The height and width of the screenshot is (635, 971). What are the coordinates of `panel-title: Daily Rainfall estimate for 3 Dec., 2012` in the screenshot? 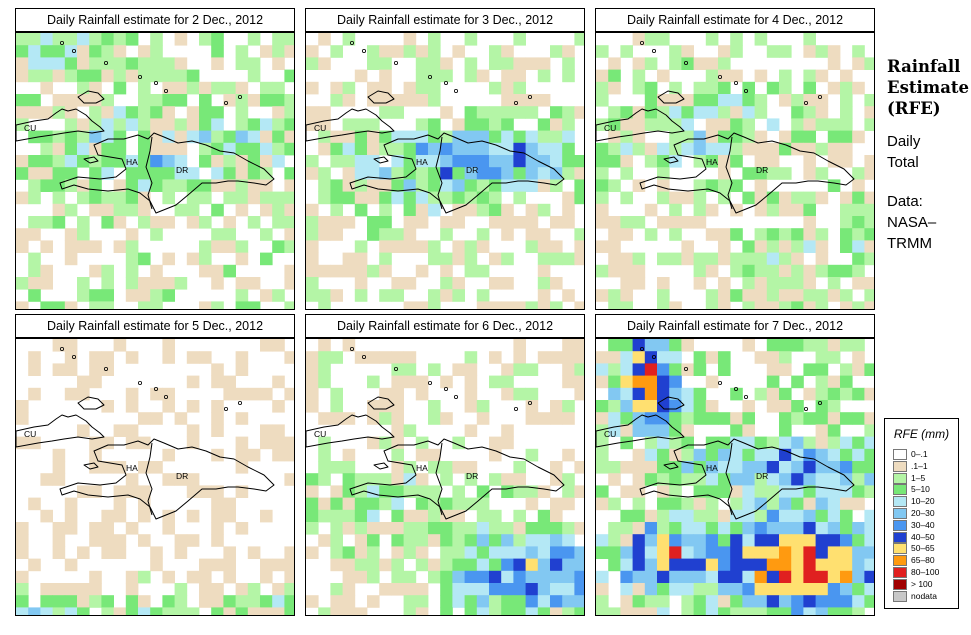 It's located at (445, 20).